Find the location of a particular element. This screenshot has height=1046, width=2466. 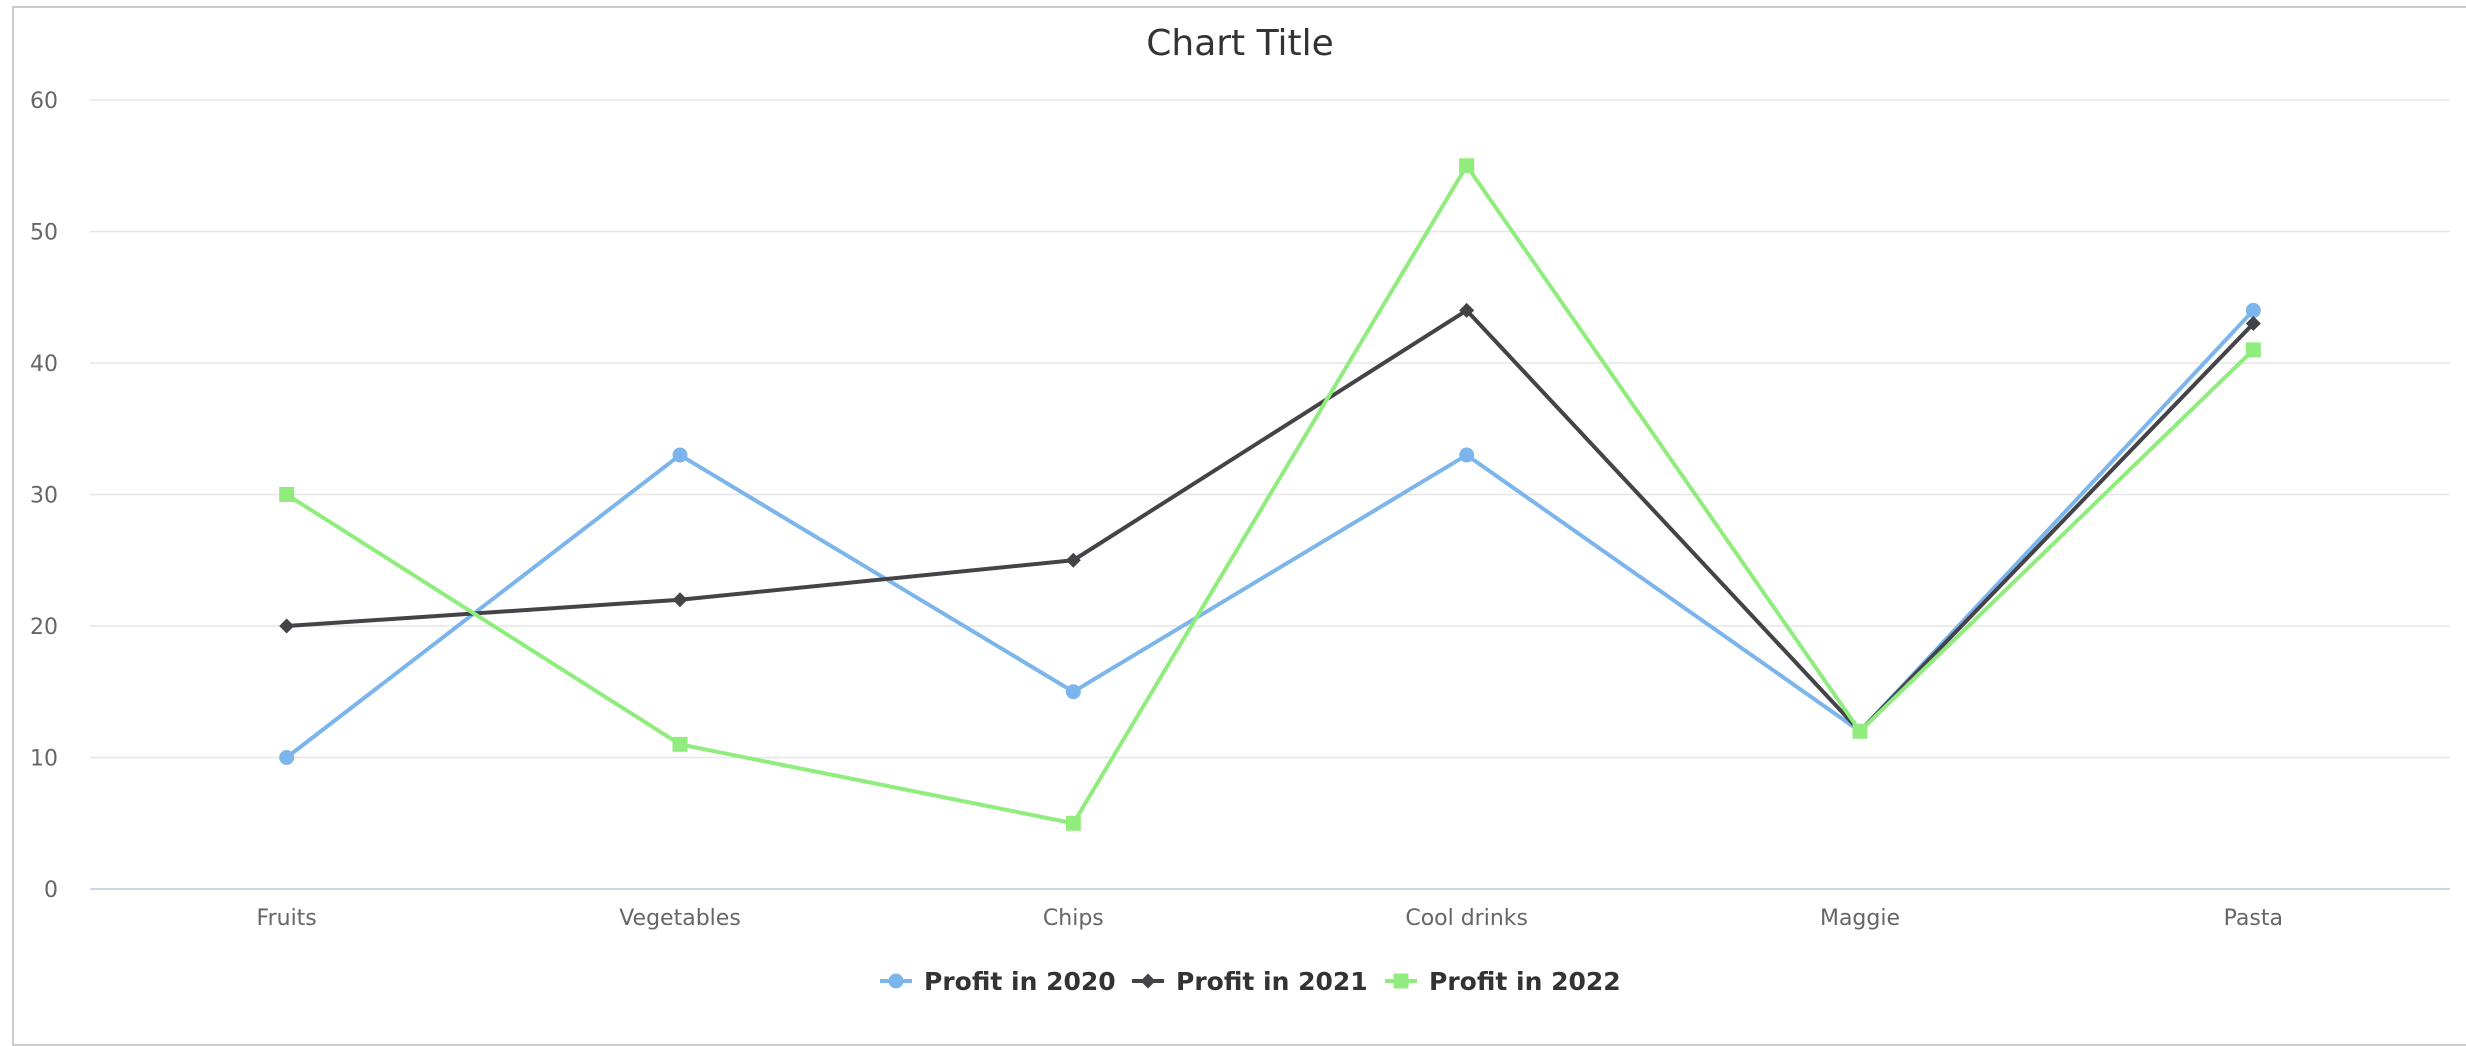

legend-item-3: Profit in 2022 is located at coordinates (1503, 981).